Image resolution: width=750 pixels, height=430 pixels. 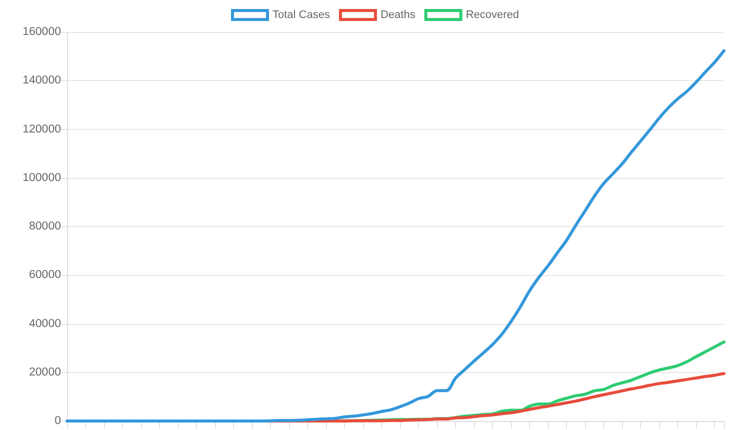 What do you see at coordinates (41, 129) in the screenshot?
I see `y-tick-label: 120000` at bounding box center [41, 129].